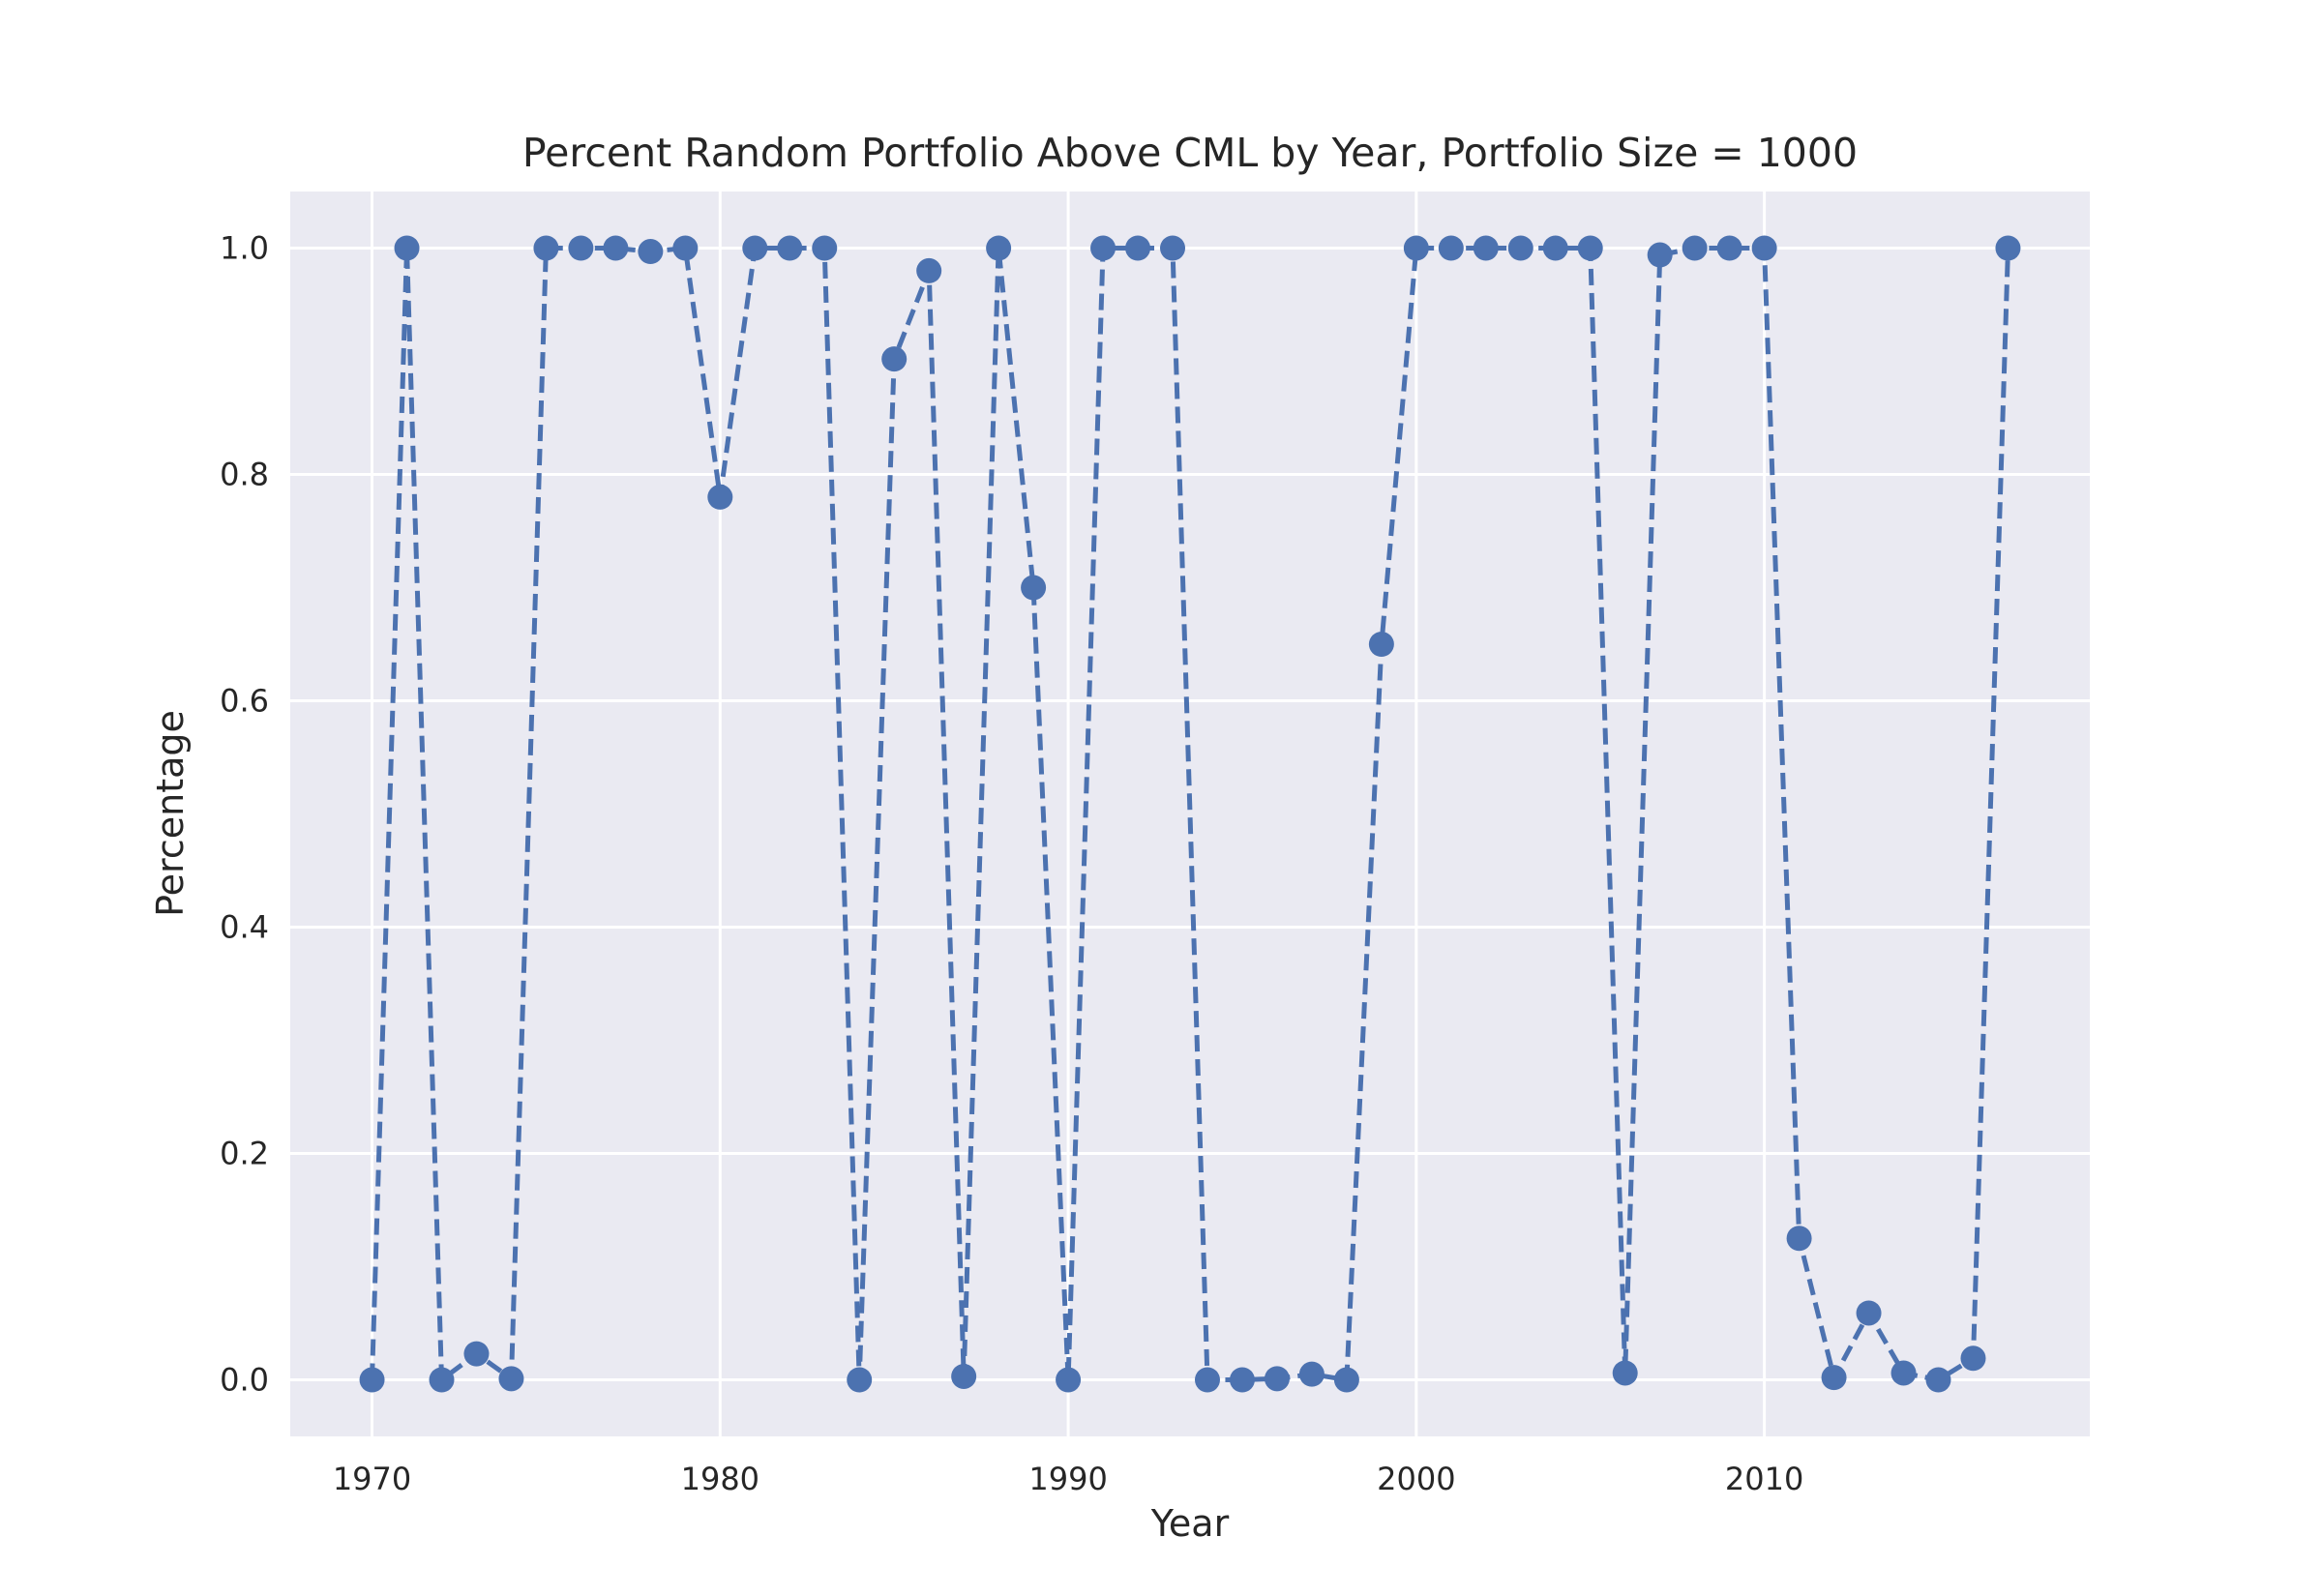 The image size is (2322, 1596). I want to click on x-tick-labels: 1970 1980 1990 2000 2010, so click(1068, 1479).